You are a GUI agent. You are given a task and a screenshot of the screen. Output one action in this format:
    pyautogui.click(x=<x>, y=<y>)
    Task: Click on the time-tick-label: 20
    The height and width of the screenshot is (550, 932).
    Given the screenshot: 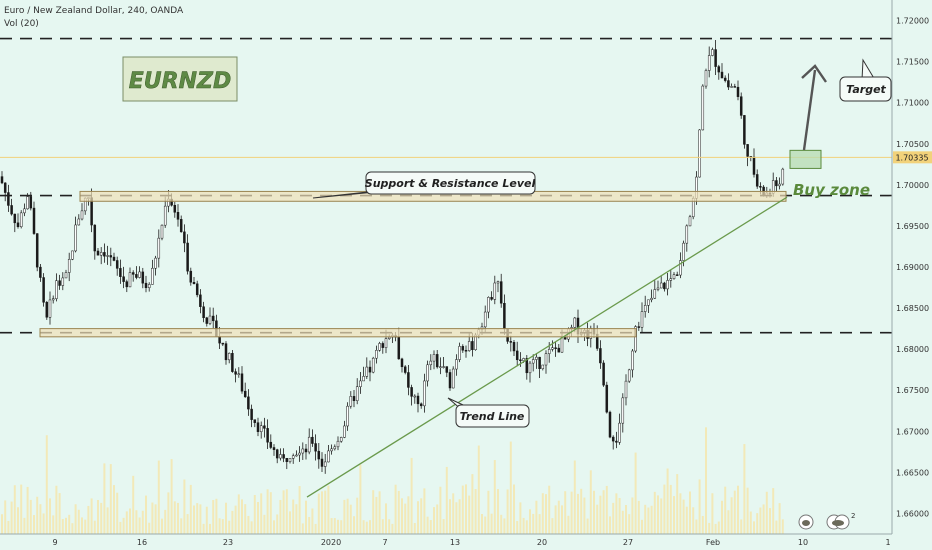 What is the action you would take?
    pyautogui.click(x=542, y=542)
    